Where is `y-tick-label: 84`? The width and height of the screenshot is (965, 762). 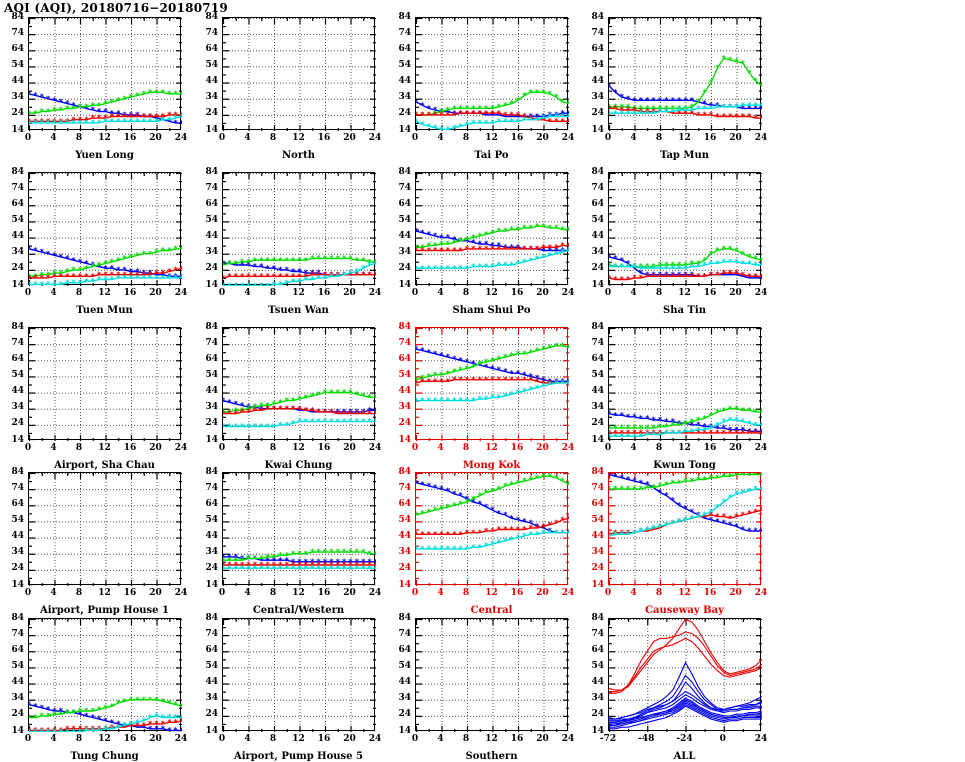 y-tick-label: 84 is located at coordinates (597, 171).